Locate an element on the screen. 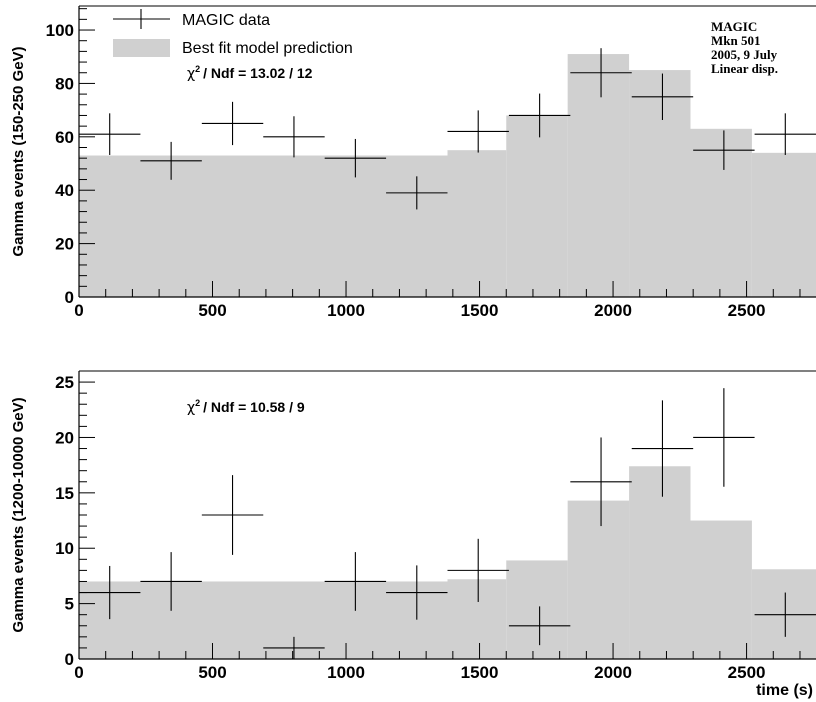 The width and height of the screenshot is (816, 702). y-tick-label: 10 is located at coordinates (64, 548).